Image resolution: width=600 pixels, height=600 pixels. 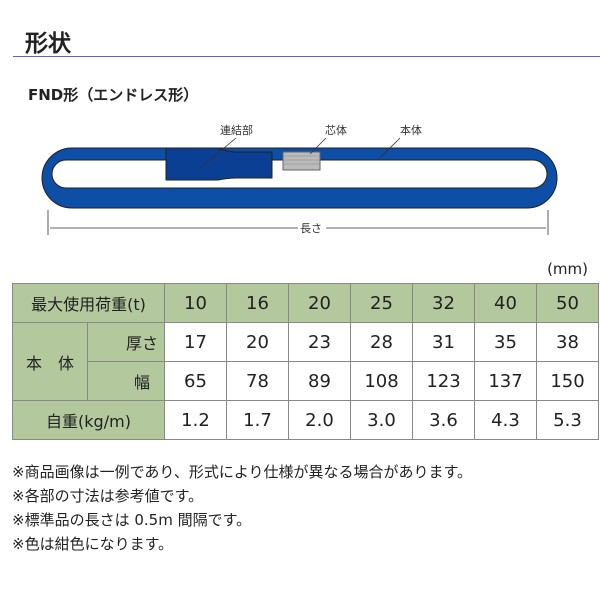 I want to click on cell: 65, so click(x=195, y=381).